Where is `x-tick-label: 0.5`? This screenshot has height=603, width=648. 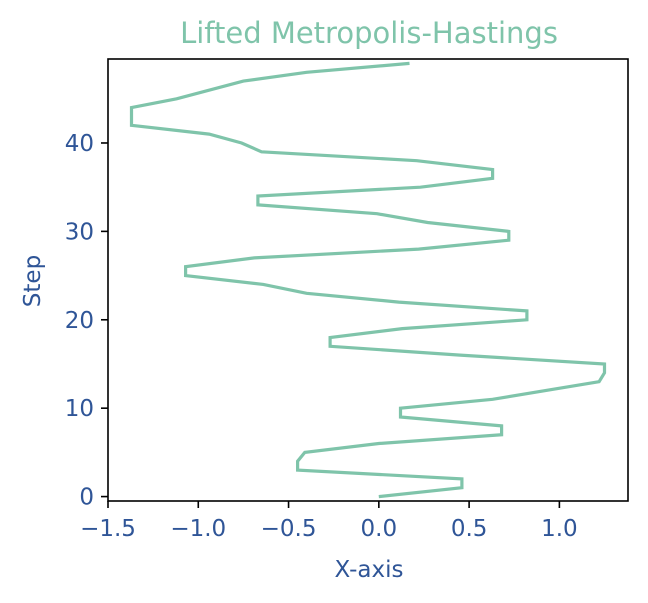 x-tick-label: 0.5 is located at coordinates (469, 529).